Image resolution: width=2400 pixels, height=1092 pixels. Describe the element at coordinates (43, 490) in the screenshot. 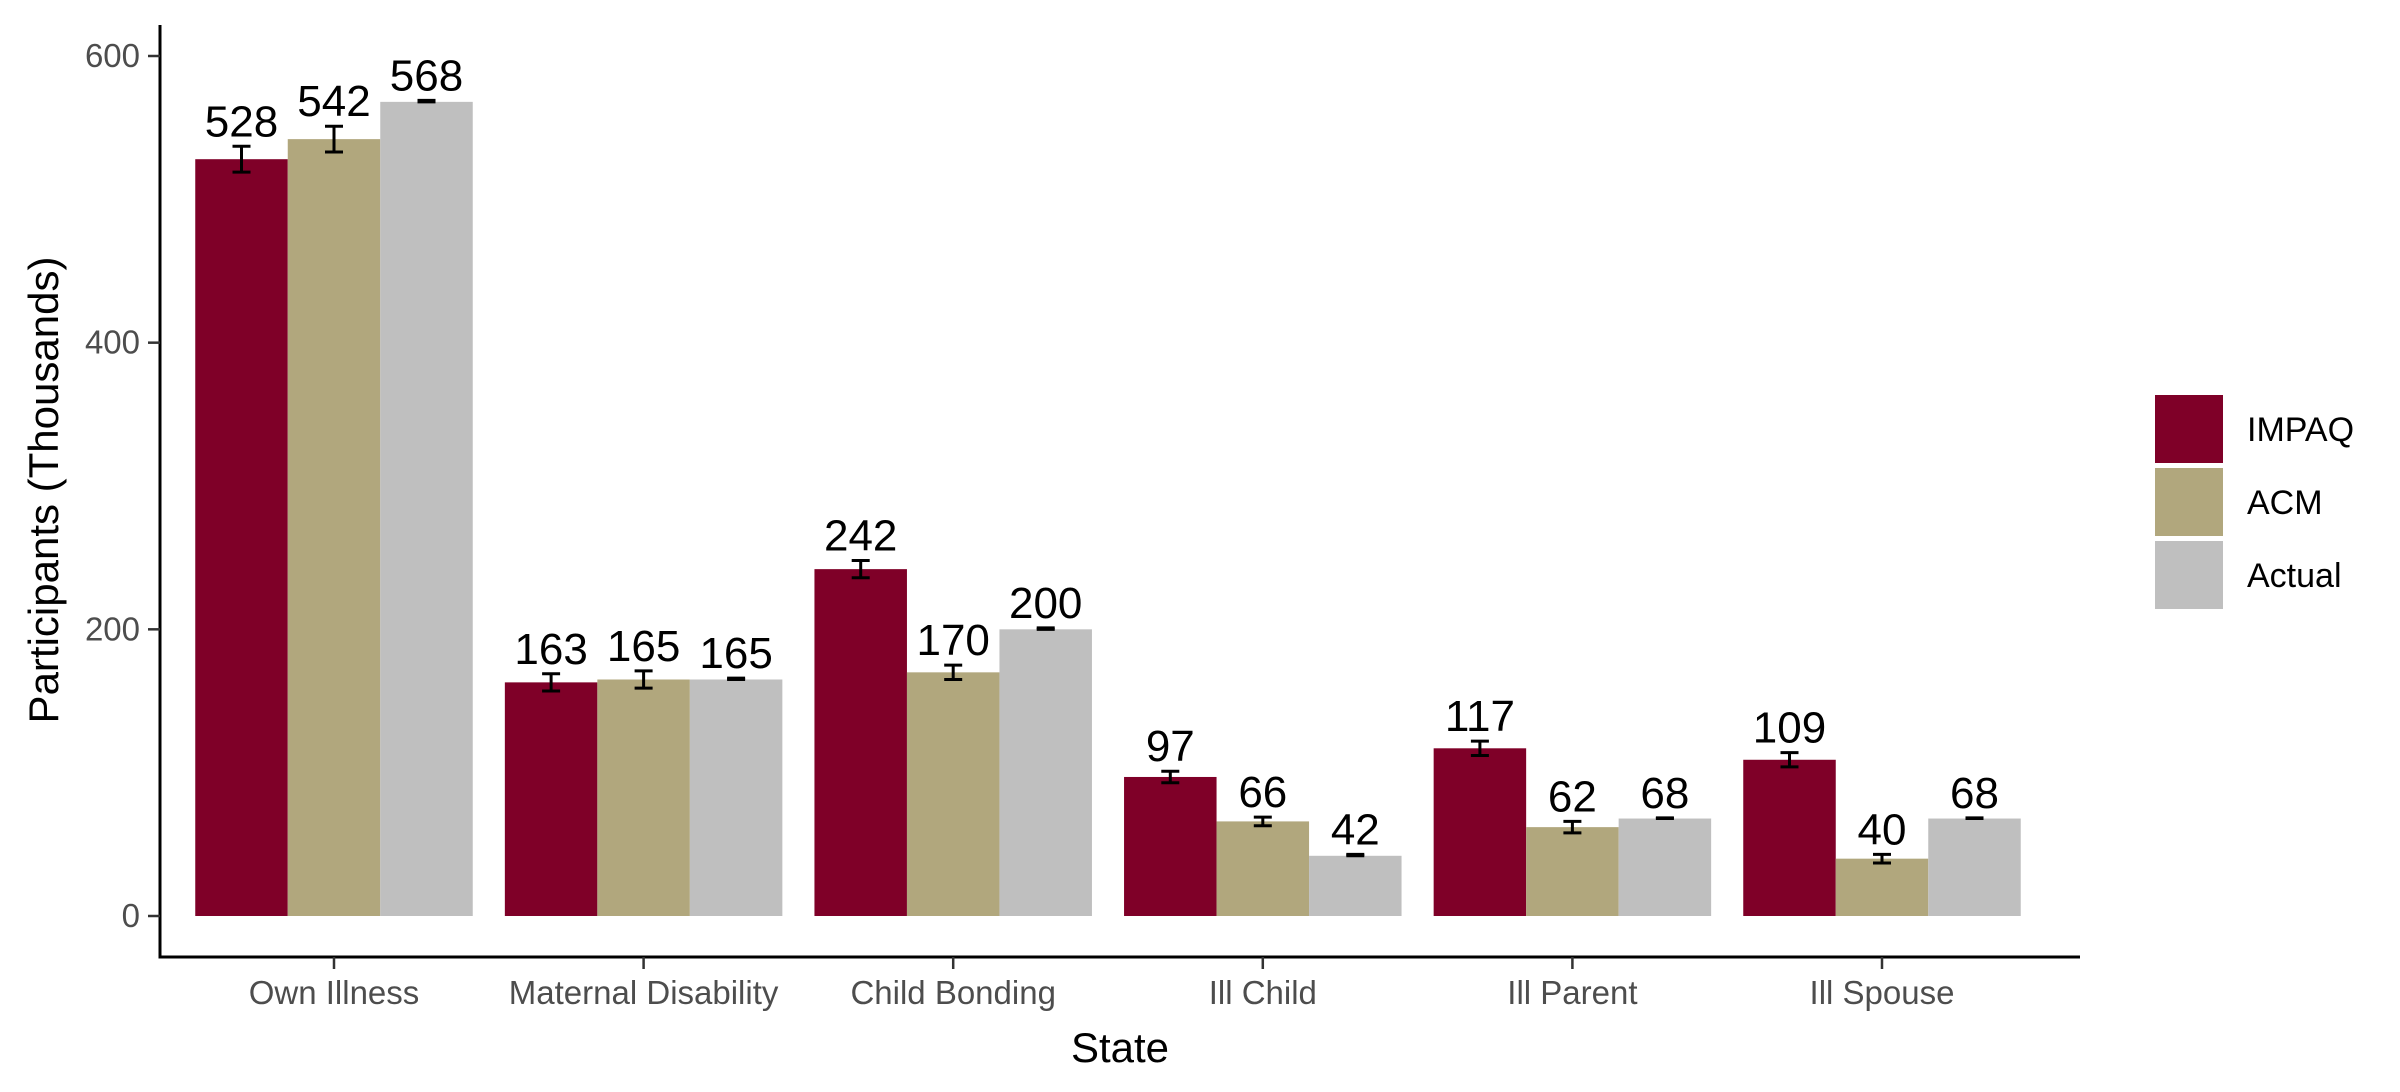

I see `y-axis-title: Participants (Thousands)` at that location.